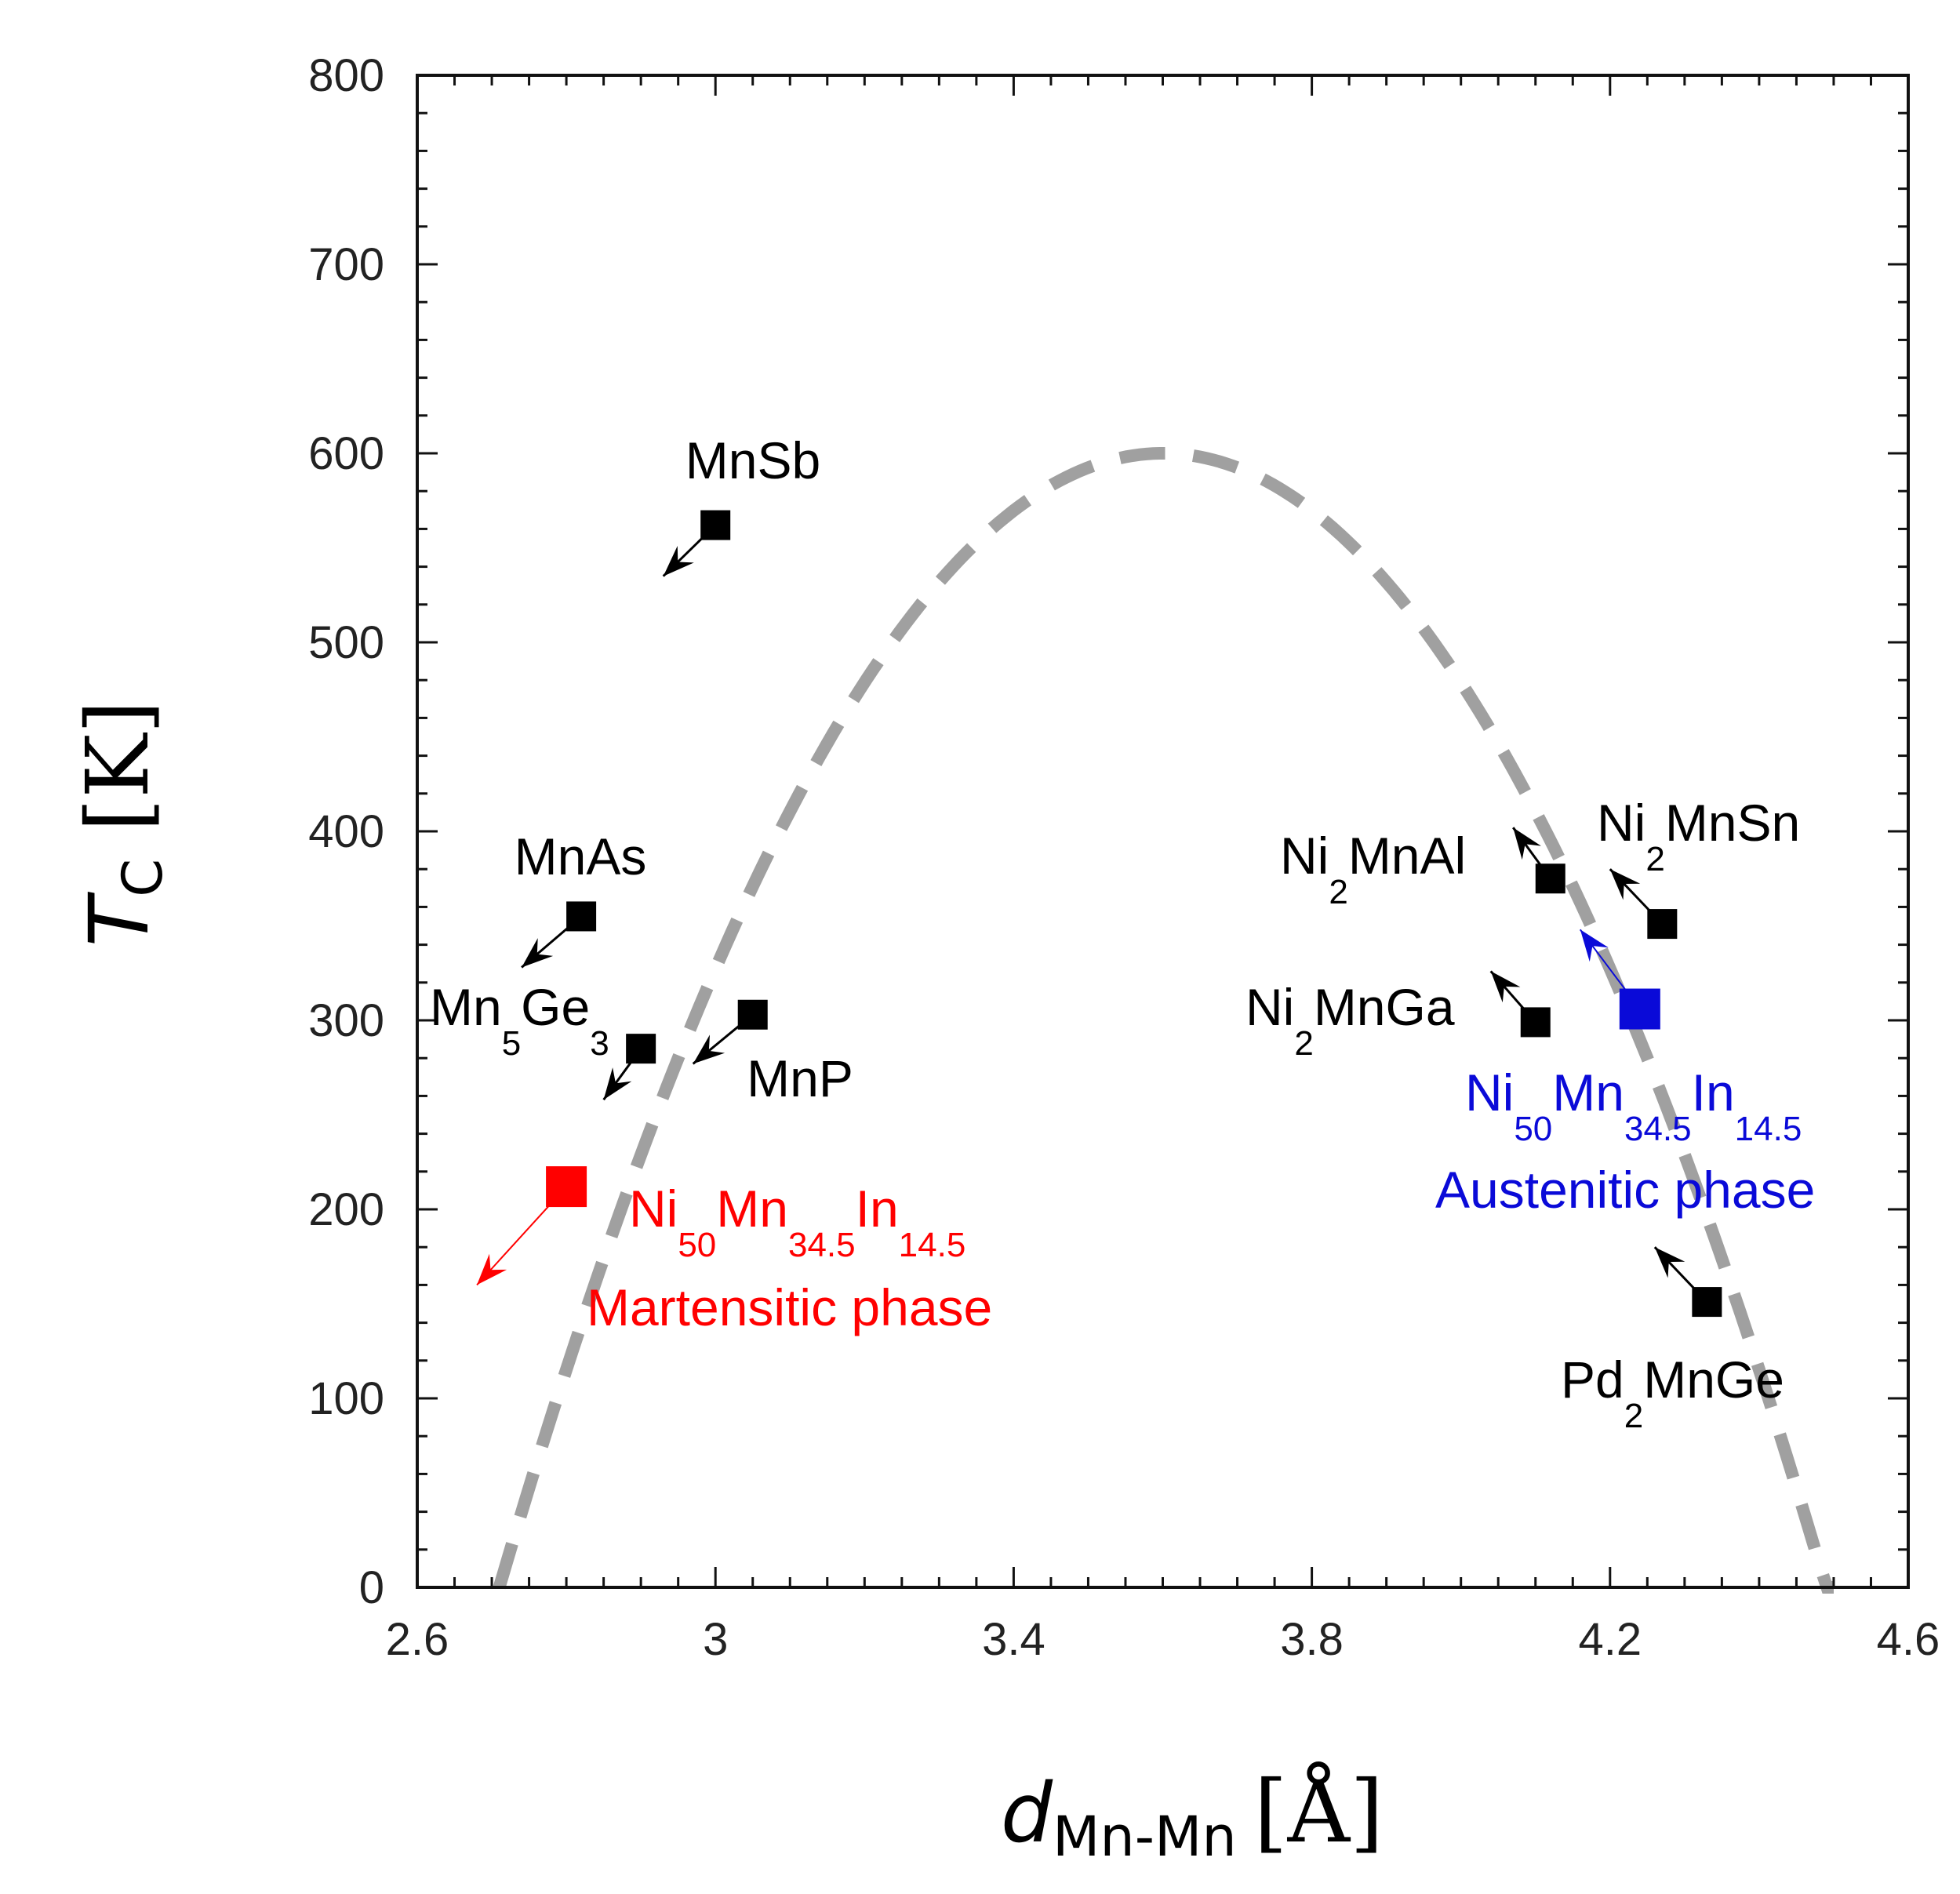  Describe the element at coordinates (1610, 1639) in the screenshot. I see `x-tick-label: 4.2` at that location.